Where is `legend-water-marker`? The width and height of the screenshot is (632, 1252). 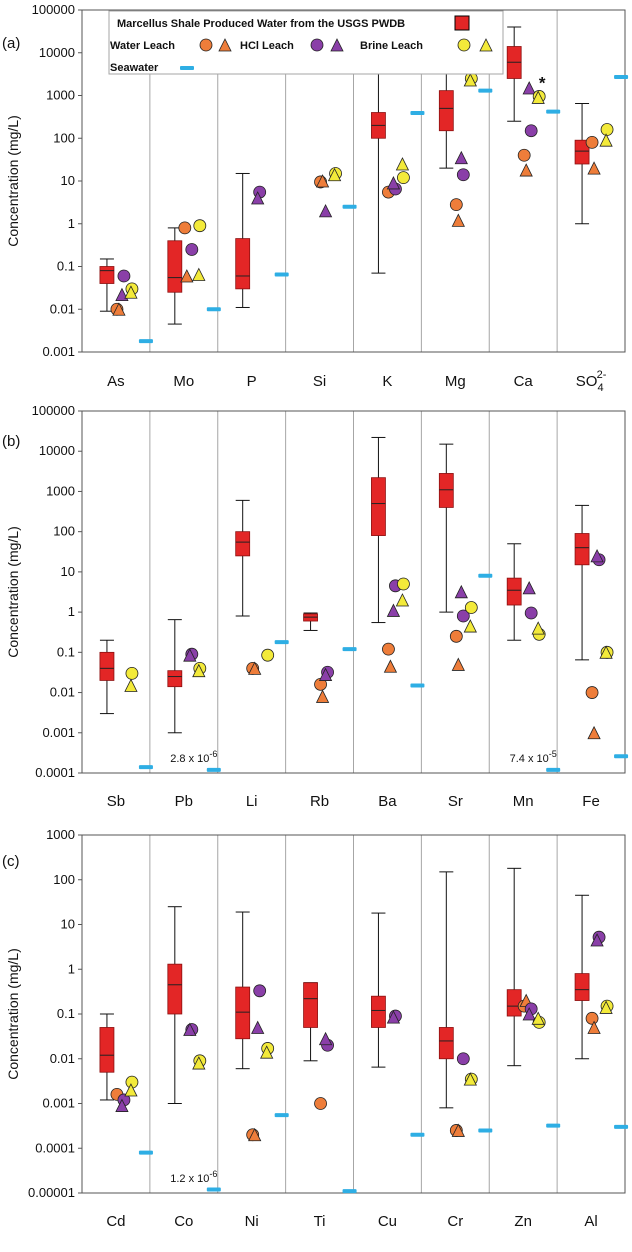
legend-water-marker is located at coordinates (206, 45).